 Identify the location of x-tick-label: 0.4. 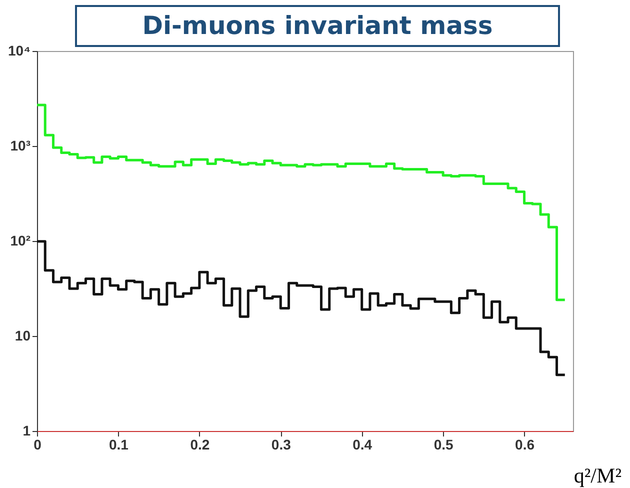
(362, 444).